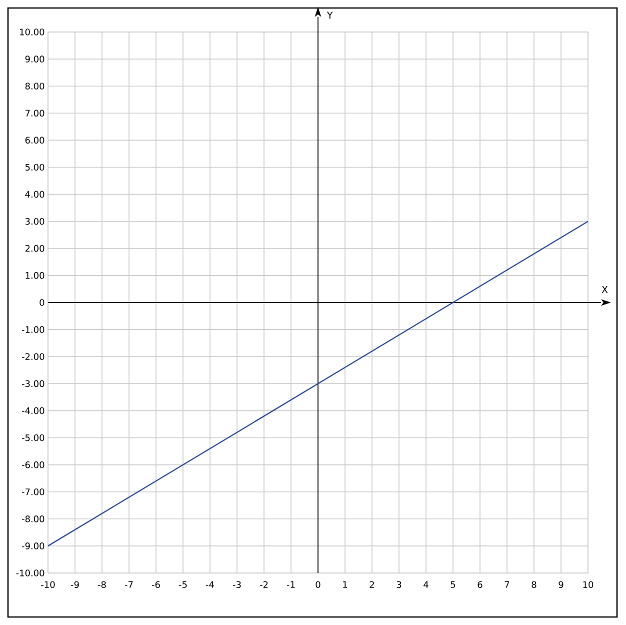  What do you see at coordinates (534, 584) in the screenshot?
I see `x-tick-label: 8` at bounding box center [534, 584].